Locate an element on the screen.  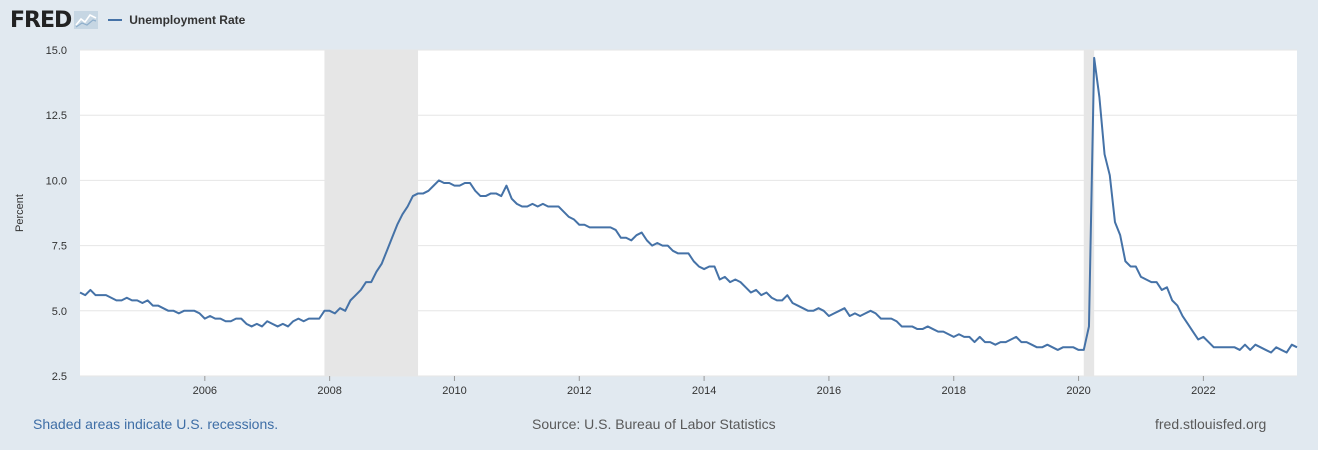
y-tick-label: 12.5 is located at coordinates (56, 116).